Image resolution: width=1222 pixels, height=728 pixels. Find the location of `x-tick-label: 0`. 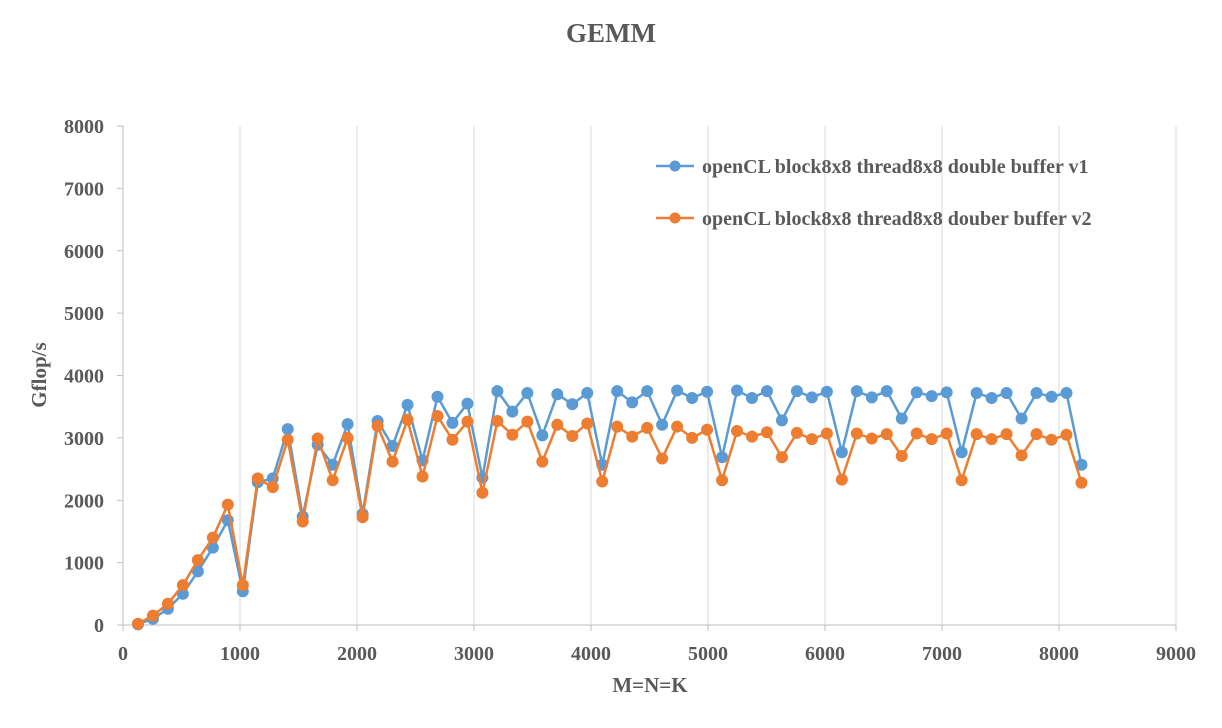

x-tick-label: 0 is located at coordinates (123, 654).